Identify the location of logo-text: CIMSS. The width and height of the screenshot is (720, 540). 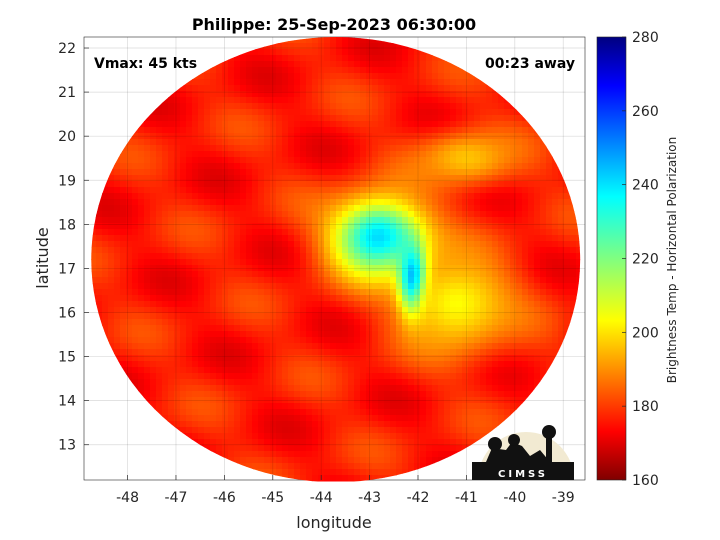
(523, 474).